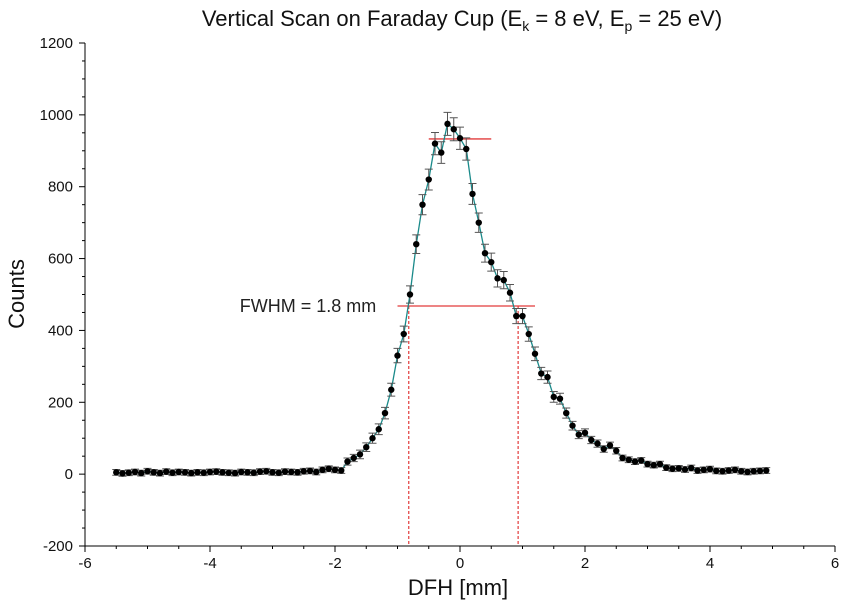 The width and height of the screenshot is (846, 604). What do you see at coordinates (334, 563) in the screenshot?
I see `x-tick-label: -2` at bounding box center [334, 563].